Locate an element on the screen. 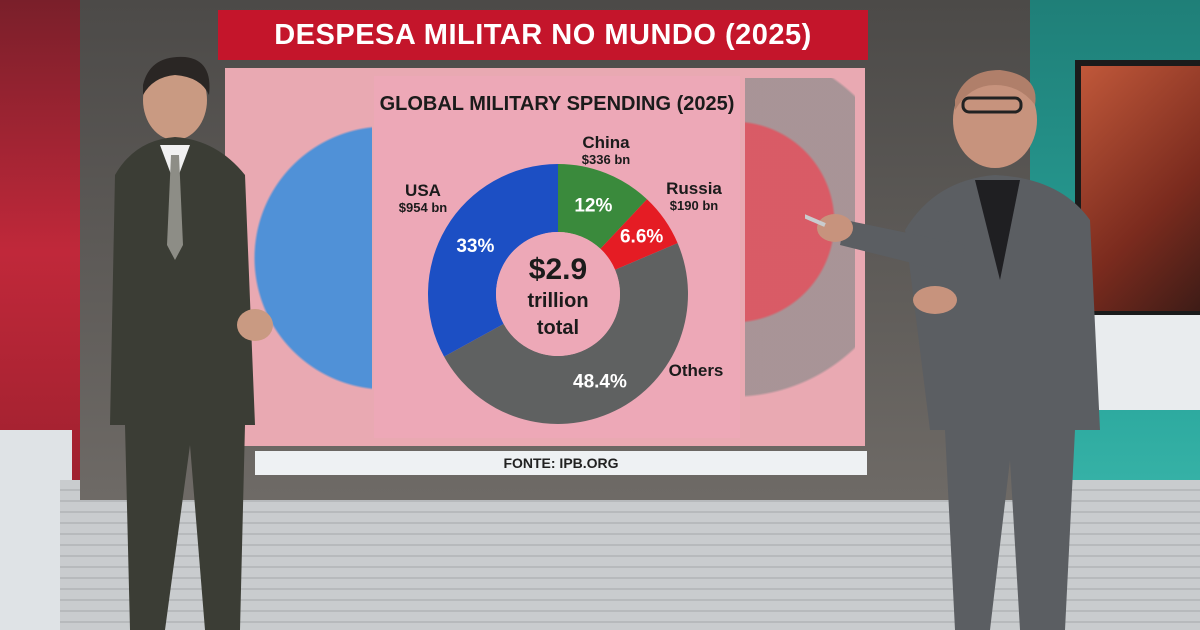 This screenshot has width=1200, height=630. category-name-others: Others is located at coordinates (696, 370).